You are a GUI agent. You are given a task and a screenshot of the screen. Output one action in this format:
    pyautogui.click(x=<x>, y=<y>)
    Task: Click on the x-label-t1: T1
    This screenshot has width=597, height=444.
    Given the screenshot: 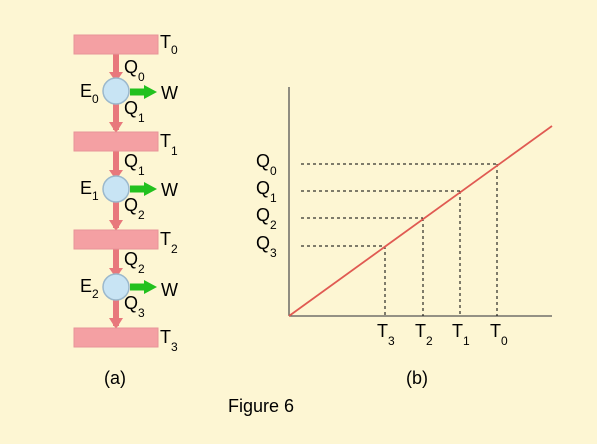 What is the action you would take?
    pyautogui.click(x=461, y=334)
    